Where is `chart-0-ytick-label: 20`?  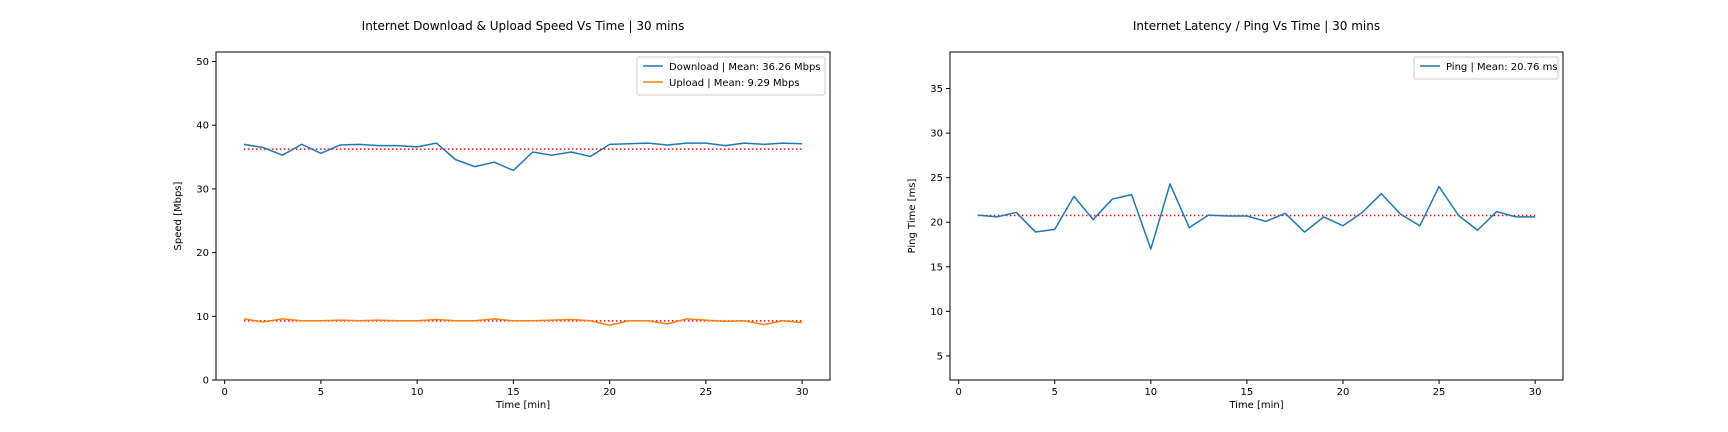
chart-0-ytick-label: 20 is located at coordinates (202, 253).